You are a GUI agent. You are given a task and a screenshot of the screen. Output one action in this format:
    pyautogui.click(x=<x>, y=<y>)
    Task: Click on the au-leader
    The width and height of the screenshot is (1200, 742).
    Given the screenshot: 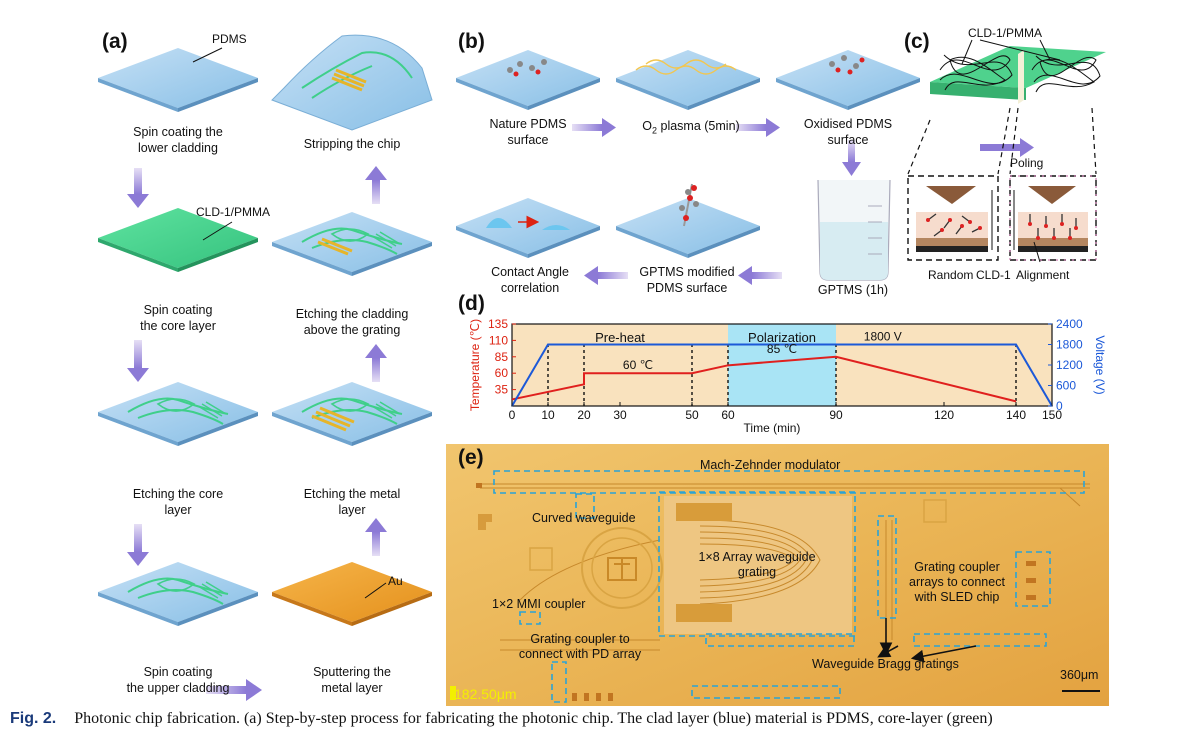 What is the action you would take?
    pyautogui.click(x=375, y=590)
    